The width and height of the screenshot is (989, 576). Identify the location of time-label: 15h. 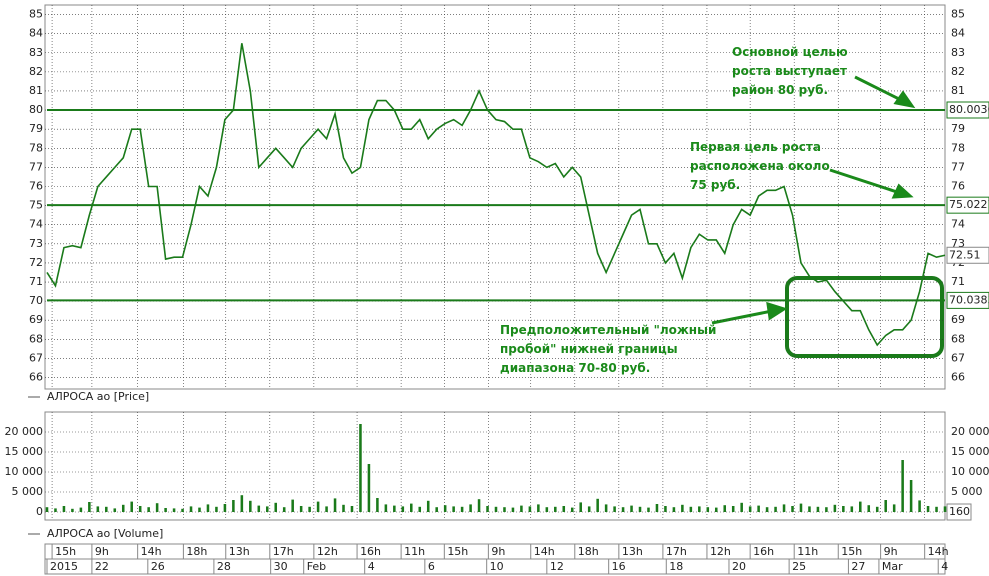
(851, 551).